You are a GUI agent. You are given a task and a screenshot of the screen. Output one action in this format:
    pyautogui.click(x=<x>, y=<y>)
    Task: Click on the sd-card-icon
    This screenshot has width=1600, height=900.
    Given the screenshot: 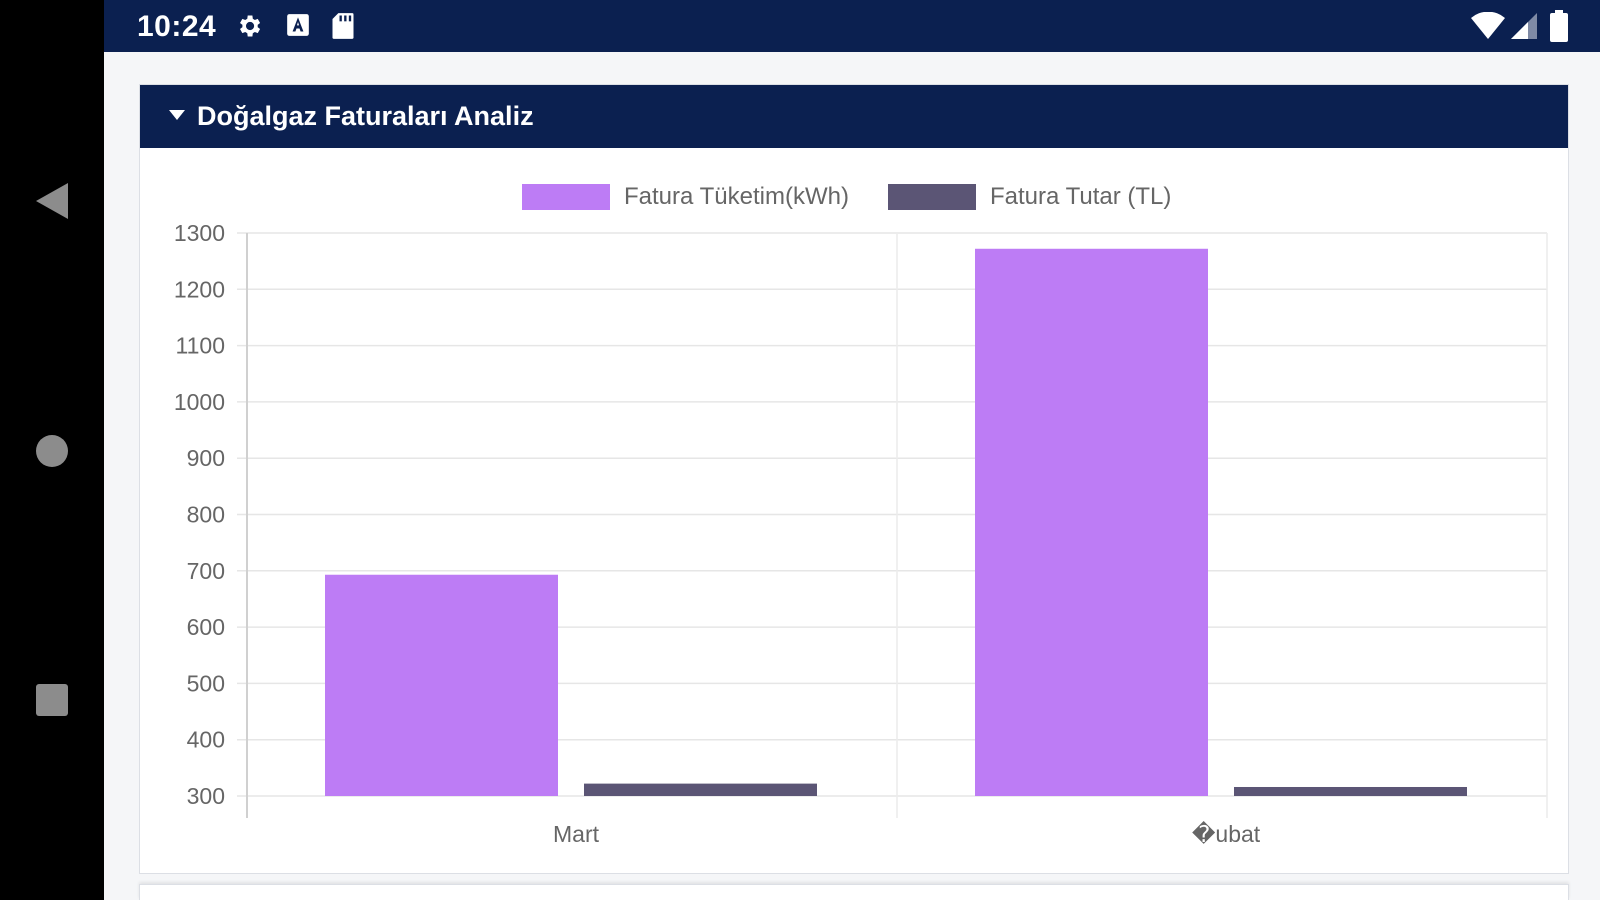 What is the action you would take?
    pyautogui.click(x=343, y=26)
    